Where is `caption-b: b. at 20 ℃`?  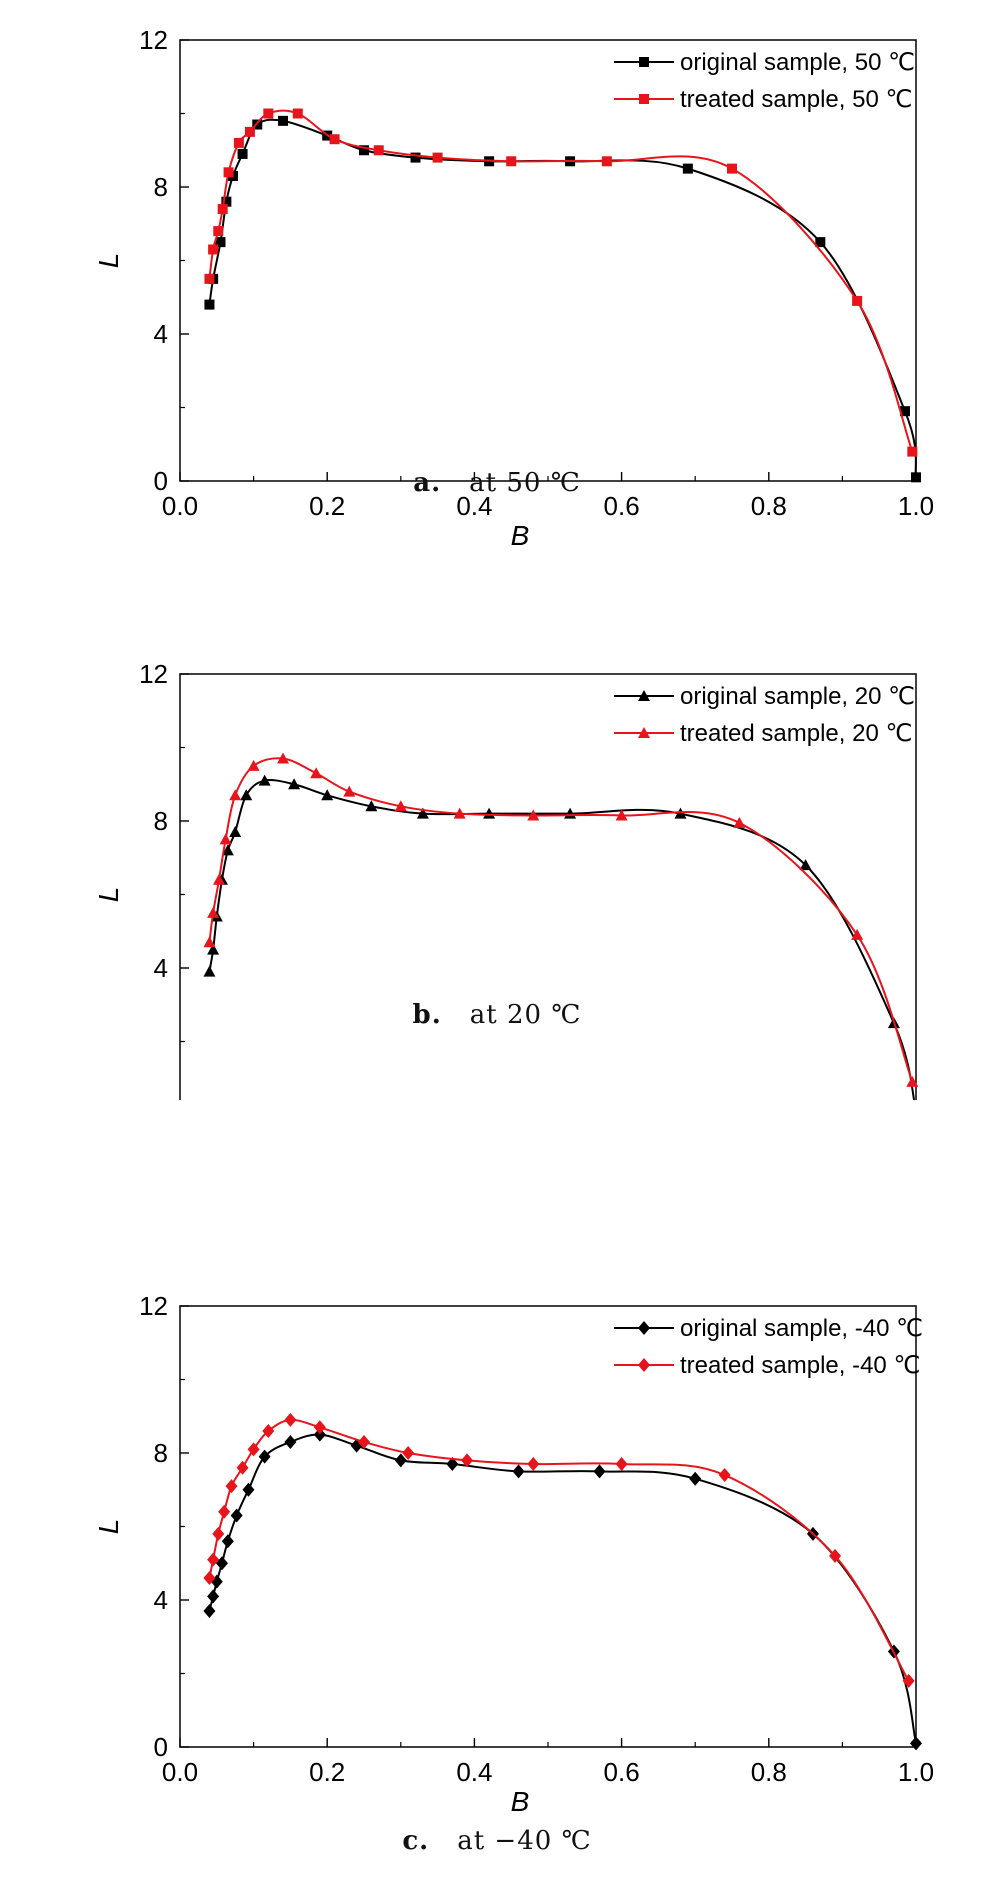 caption-b: b. at 20 ℃ is located at coordinates (497, 1015).